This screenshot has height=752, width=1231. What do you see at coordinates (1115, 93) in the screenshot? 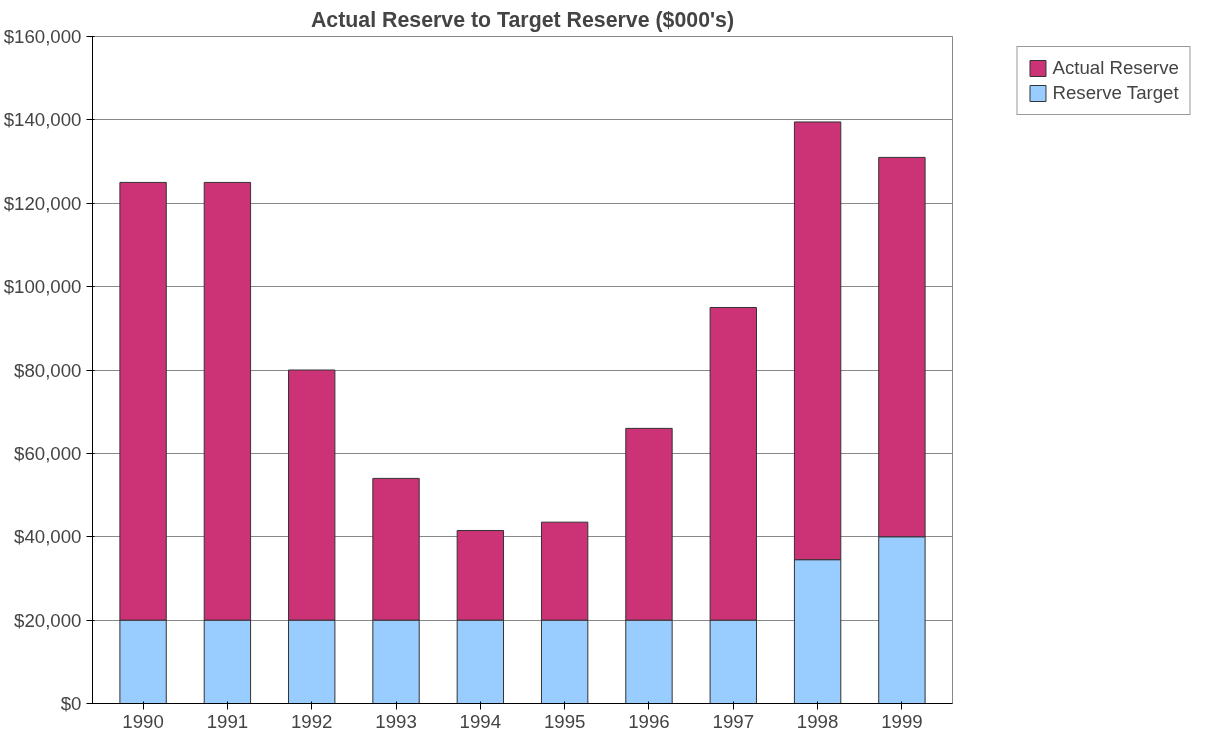
I see `legend-label: Reserve Target` at bounding box center [1115, 93].